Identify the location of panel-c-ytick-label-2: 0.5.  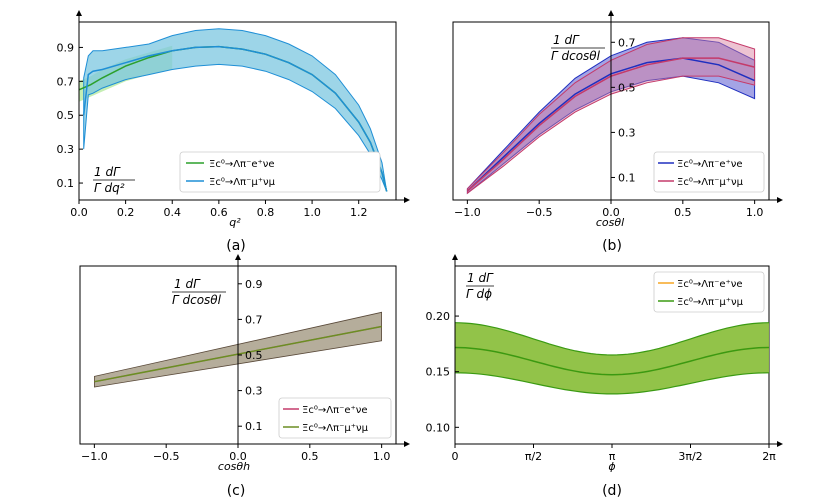
(254, 355).